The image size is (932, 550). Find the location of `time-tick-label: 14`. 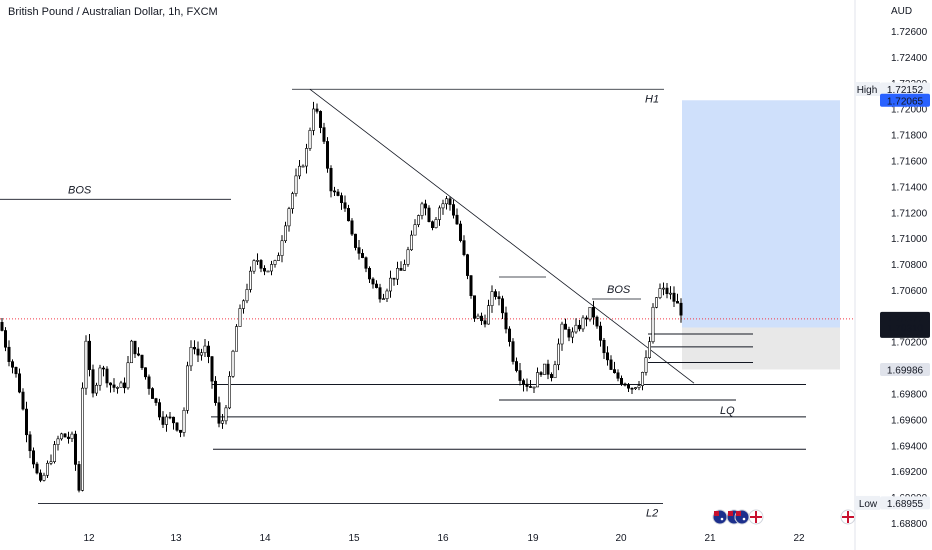

time-tick-label: 14 is located at coordinates (265, 538).